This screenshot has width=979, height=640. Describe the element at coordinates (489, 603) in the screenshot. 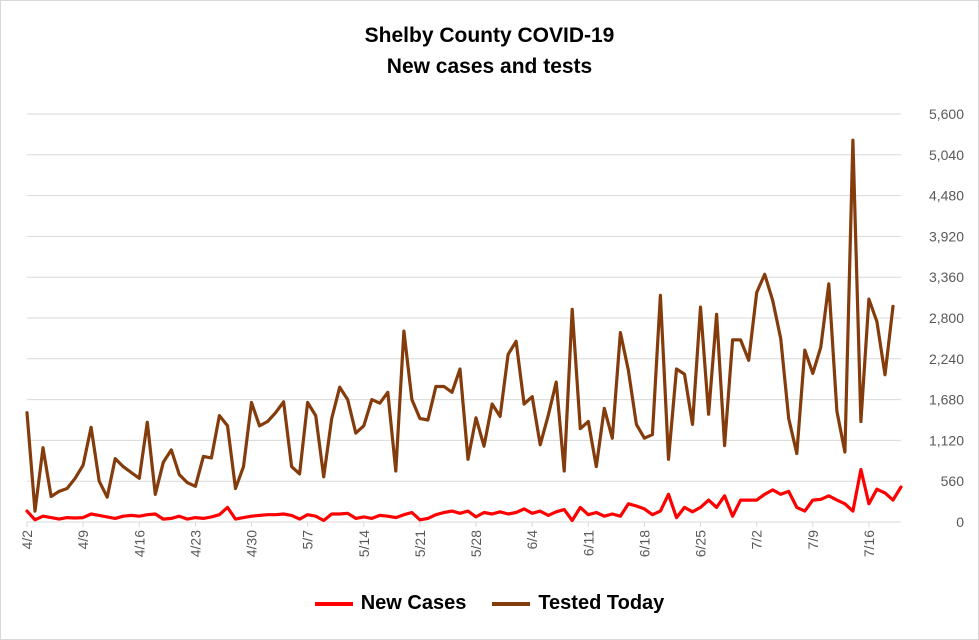

I see `legend: New Cases Tested Today` at that location.